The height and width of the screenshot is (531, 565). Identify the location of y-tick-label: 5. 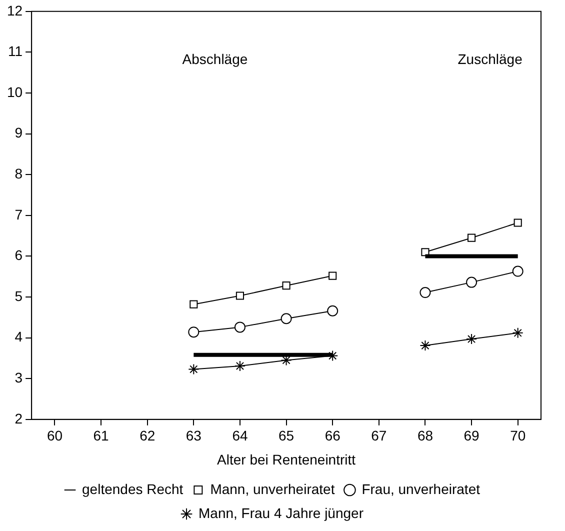
(18, 296).